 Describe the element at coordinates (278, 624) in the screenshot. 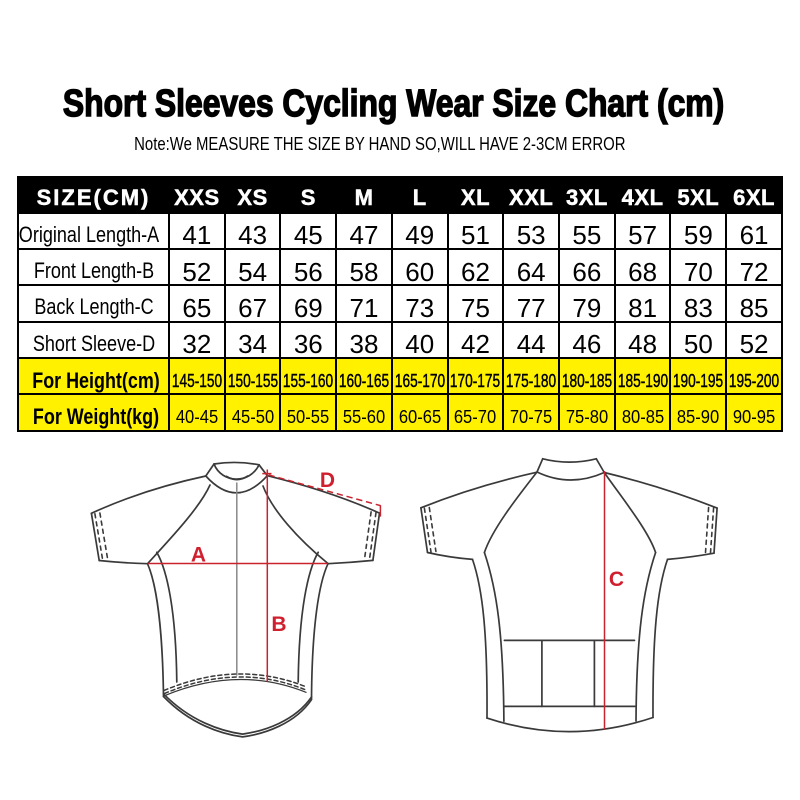

I see `svg-text: B` at that location.